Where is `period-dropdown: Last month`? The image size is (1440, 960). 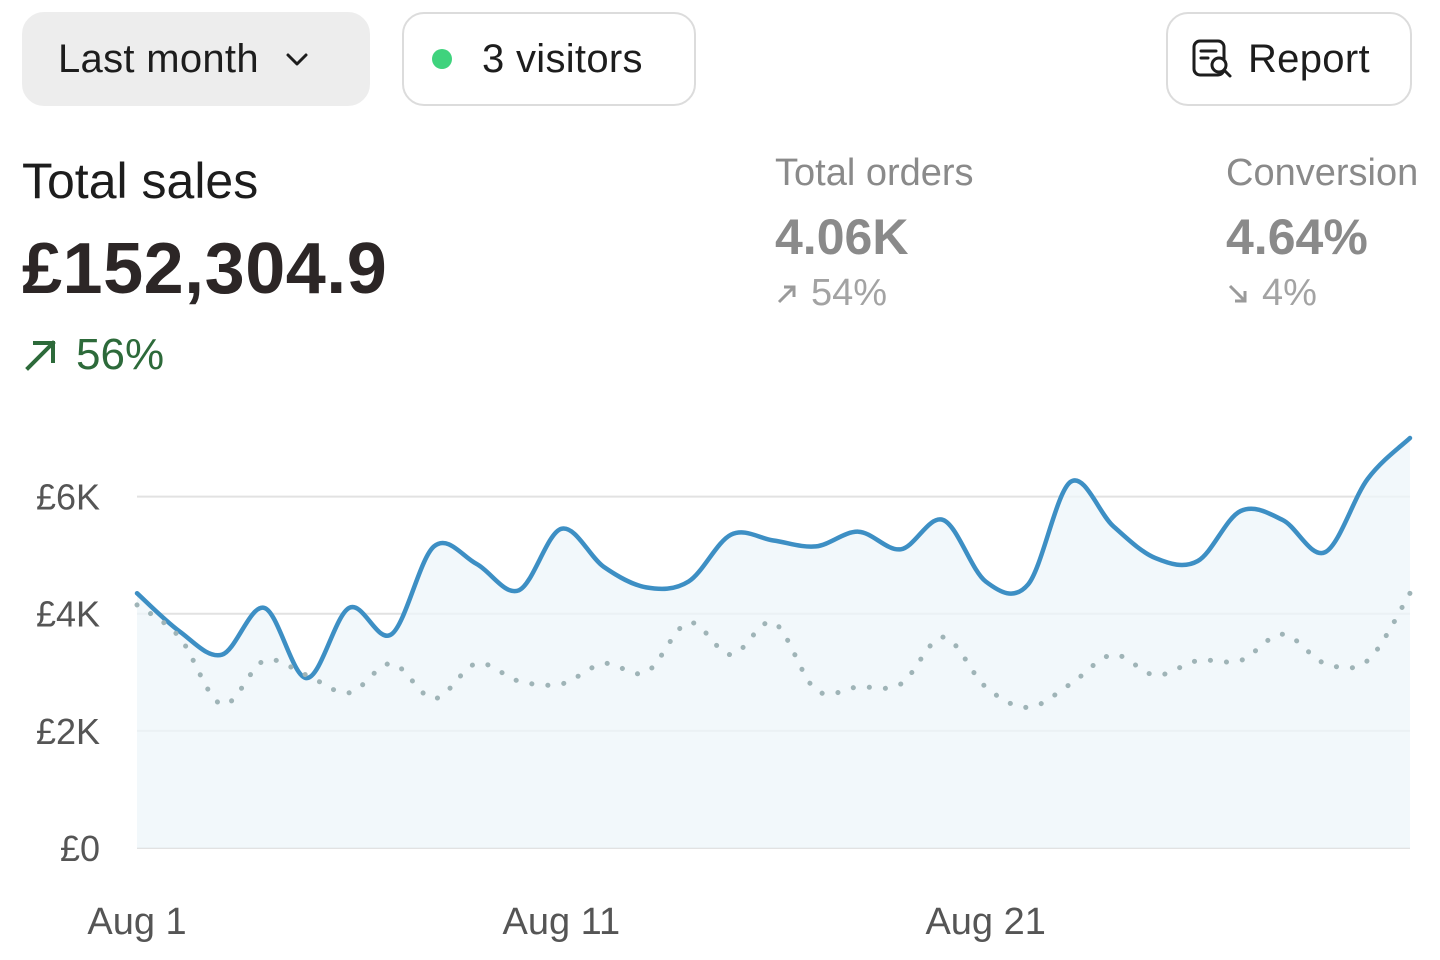
period-dropdown: Last month is located at coordinates (196, 59).